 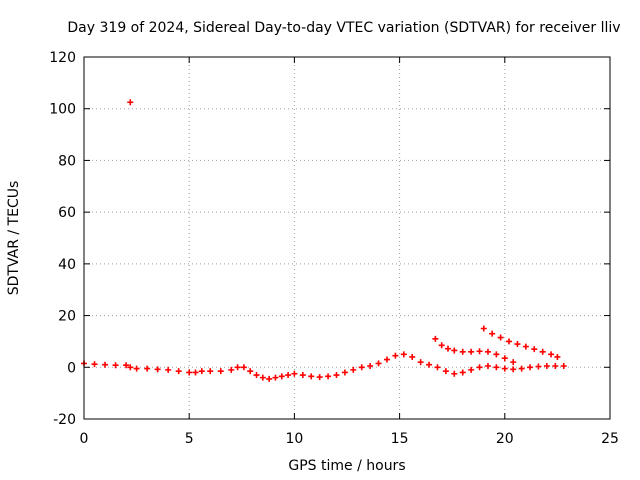 I want to click on y-tick-label: 120, so click(x=62, y=58).